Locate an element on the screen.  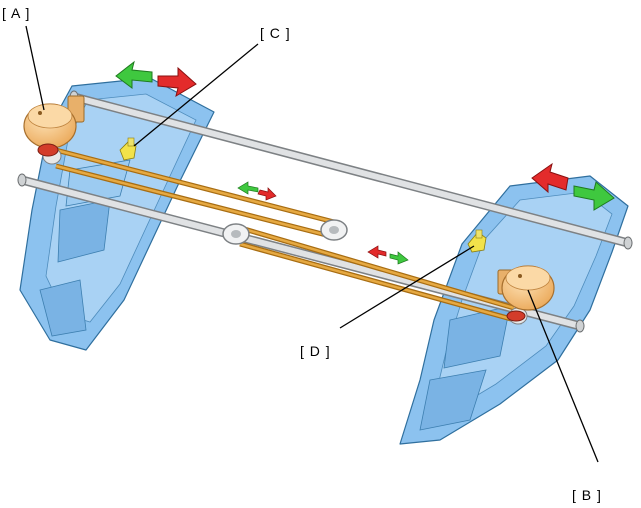
callout-b-label: [ B ] is located at coordinates (587, 495).